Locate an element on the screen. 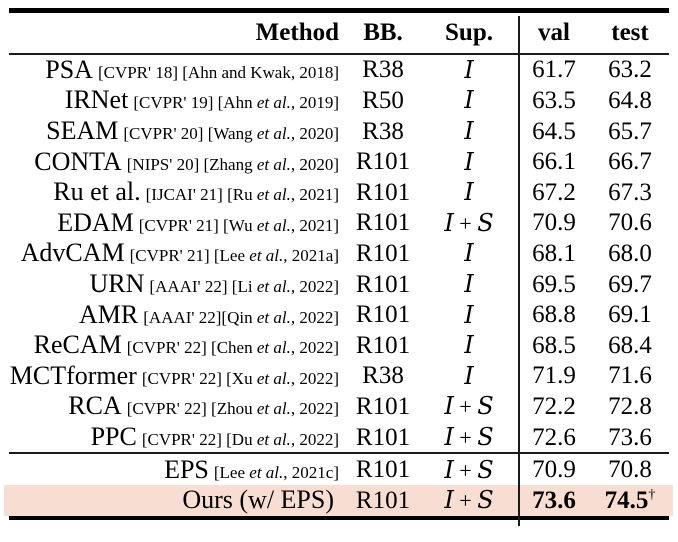 This screenshot has width=678, height=542. venue-tag: [IJCAI' 21] is located at coordinates (186, 195).